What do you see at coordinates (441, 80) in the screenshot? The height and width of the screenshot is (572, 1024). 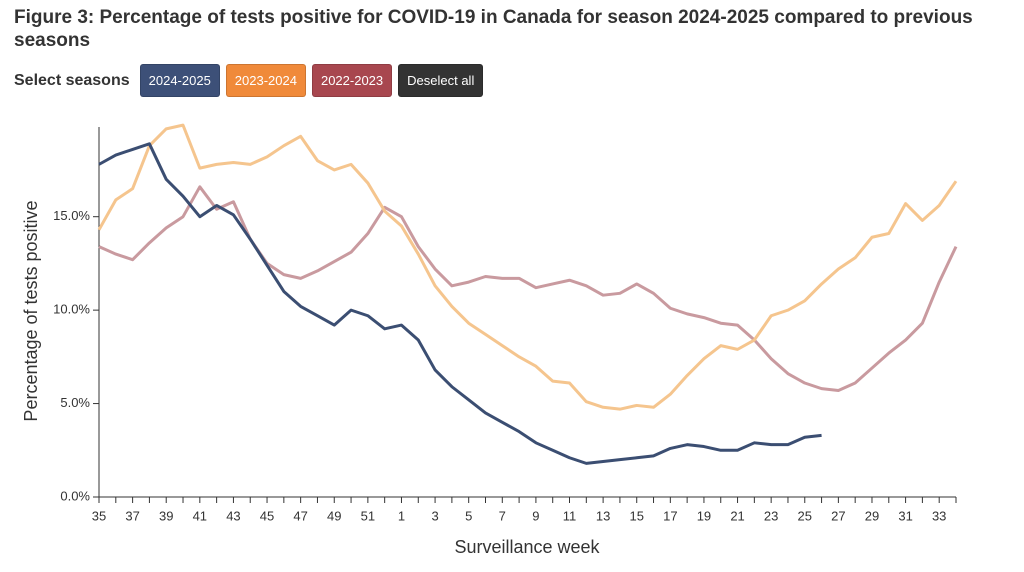 I see `deselect-button: Deselect all` at bounding box center [441, 80].